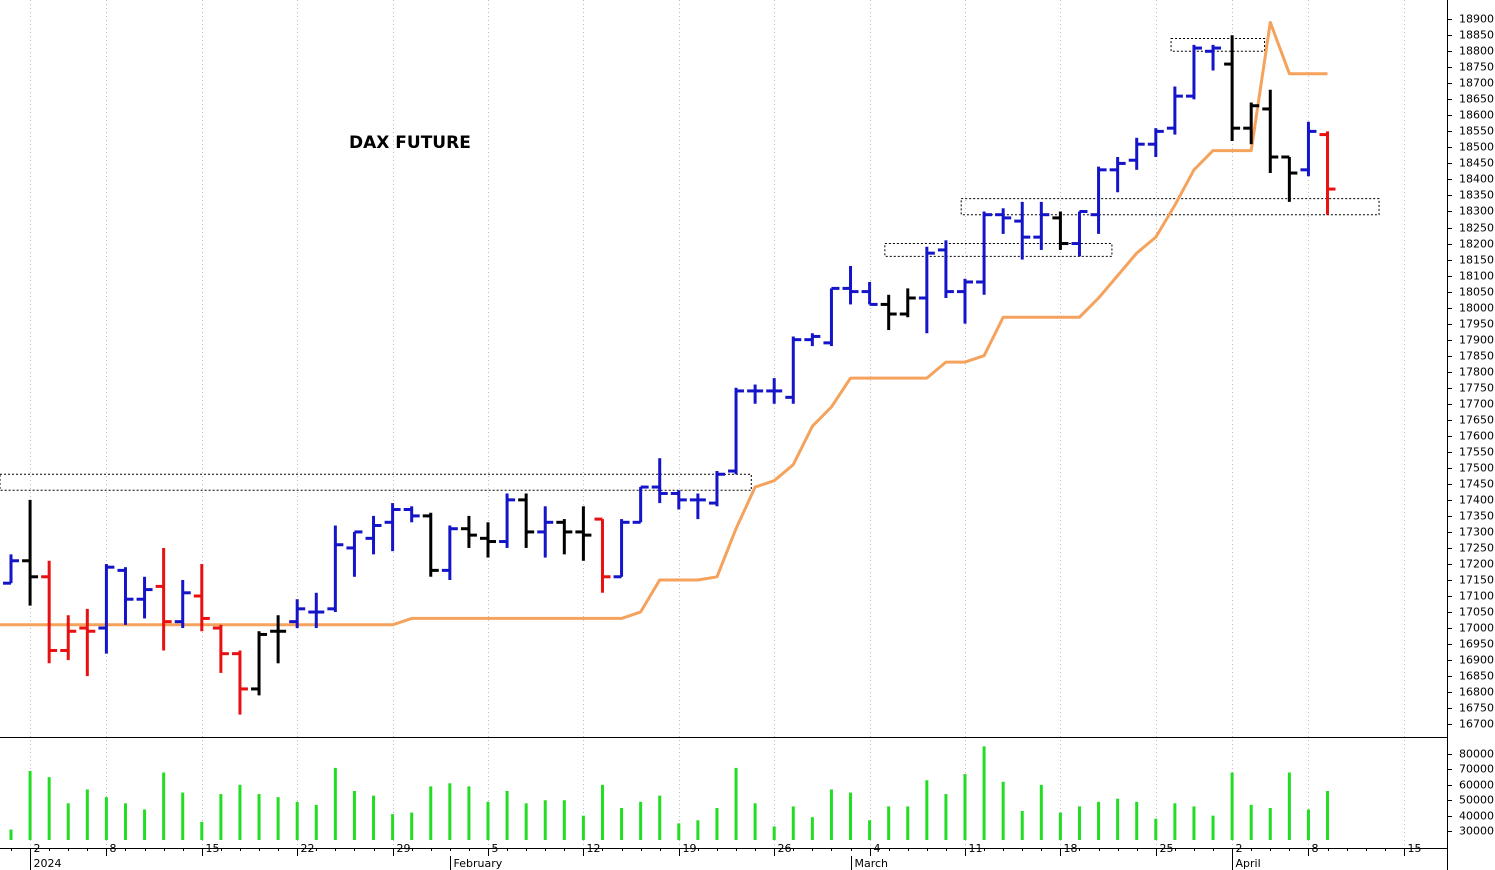 Image resolution: width=1495 pixels, height=870 pixels. Describe the element at coordinates (1476, 580) in the screenshot. I see `y-tick-label: 17150` at that location.